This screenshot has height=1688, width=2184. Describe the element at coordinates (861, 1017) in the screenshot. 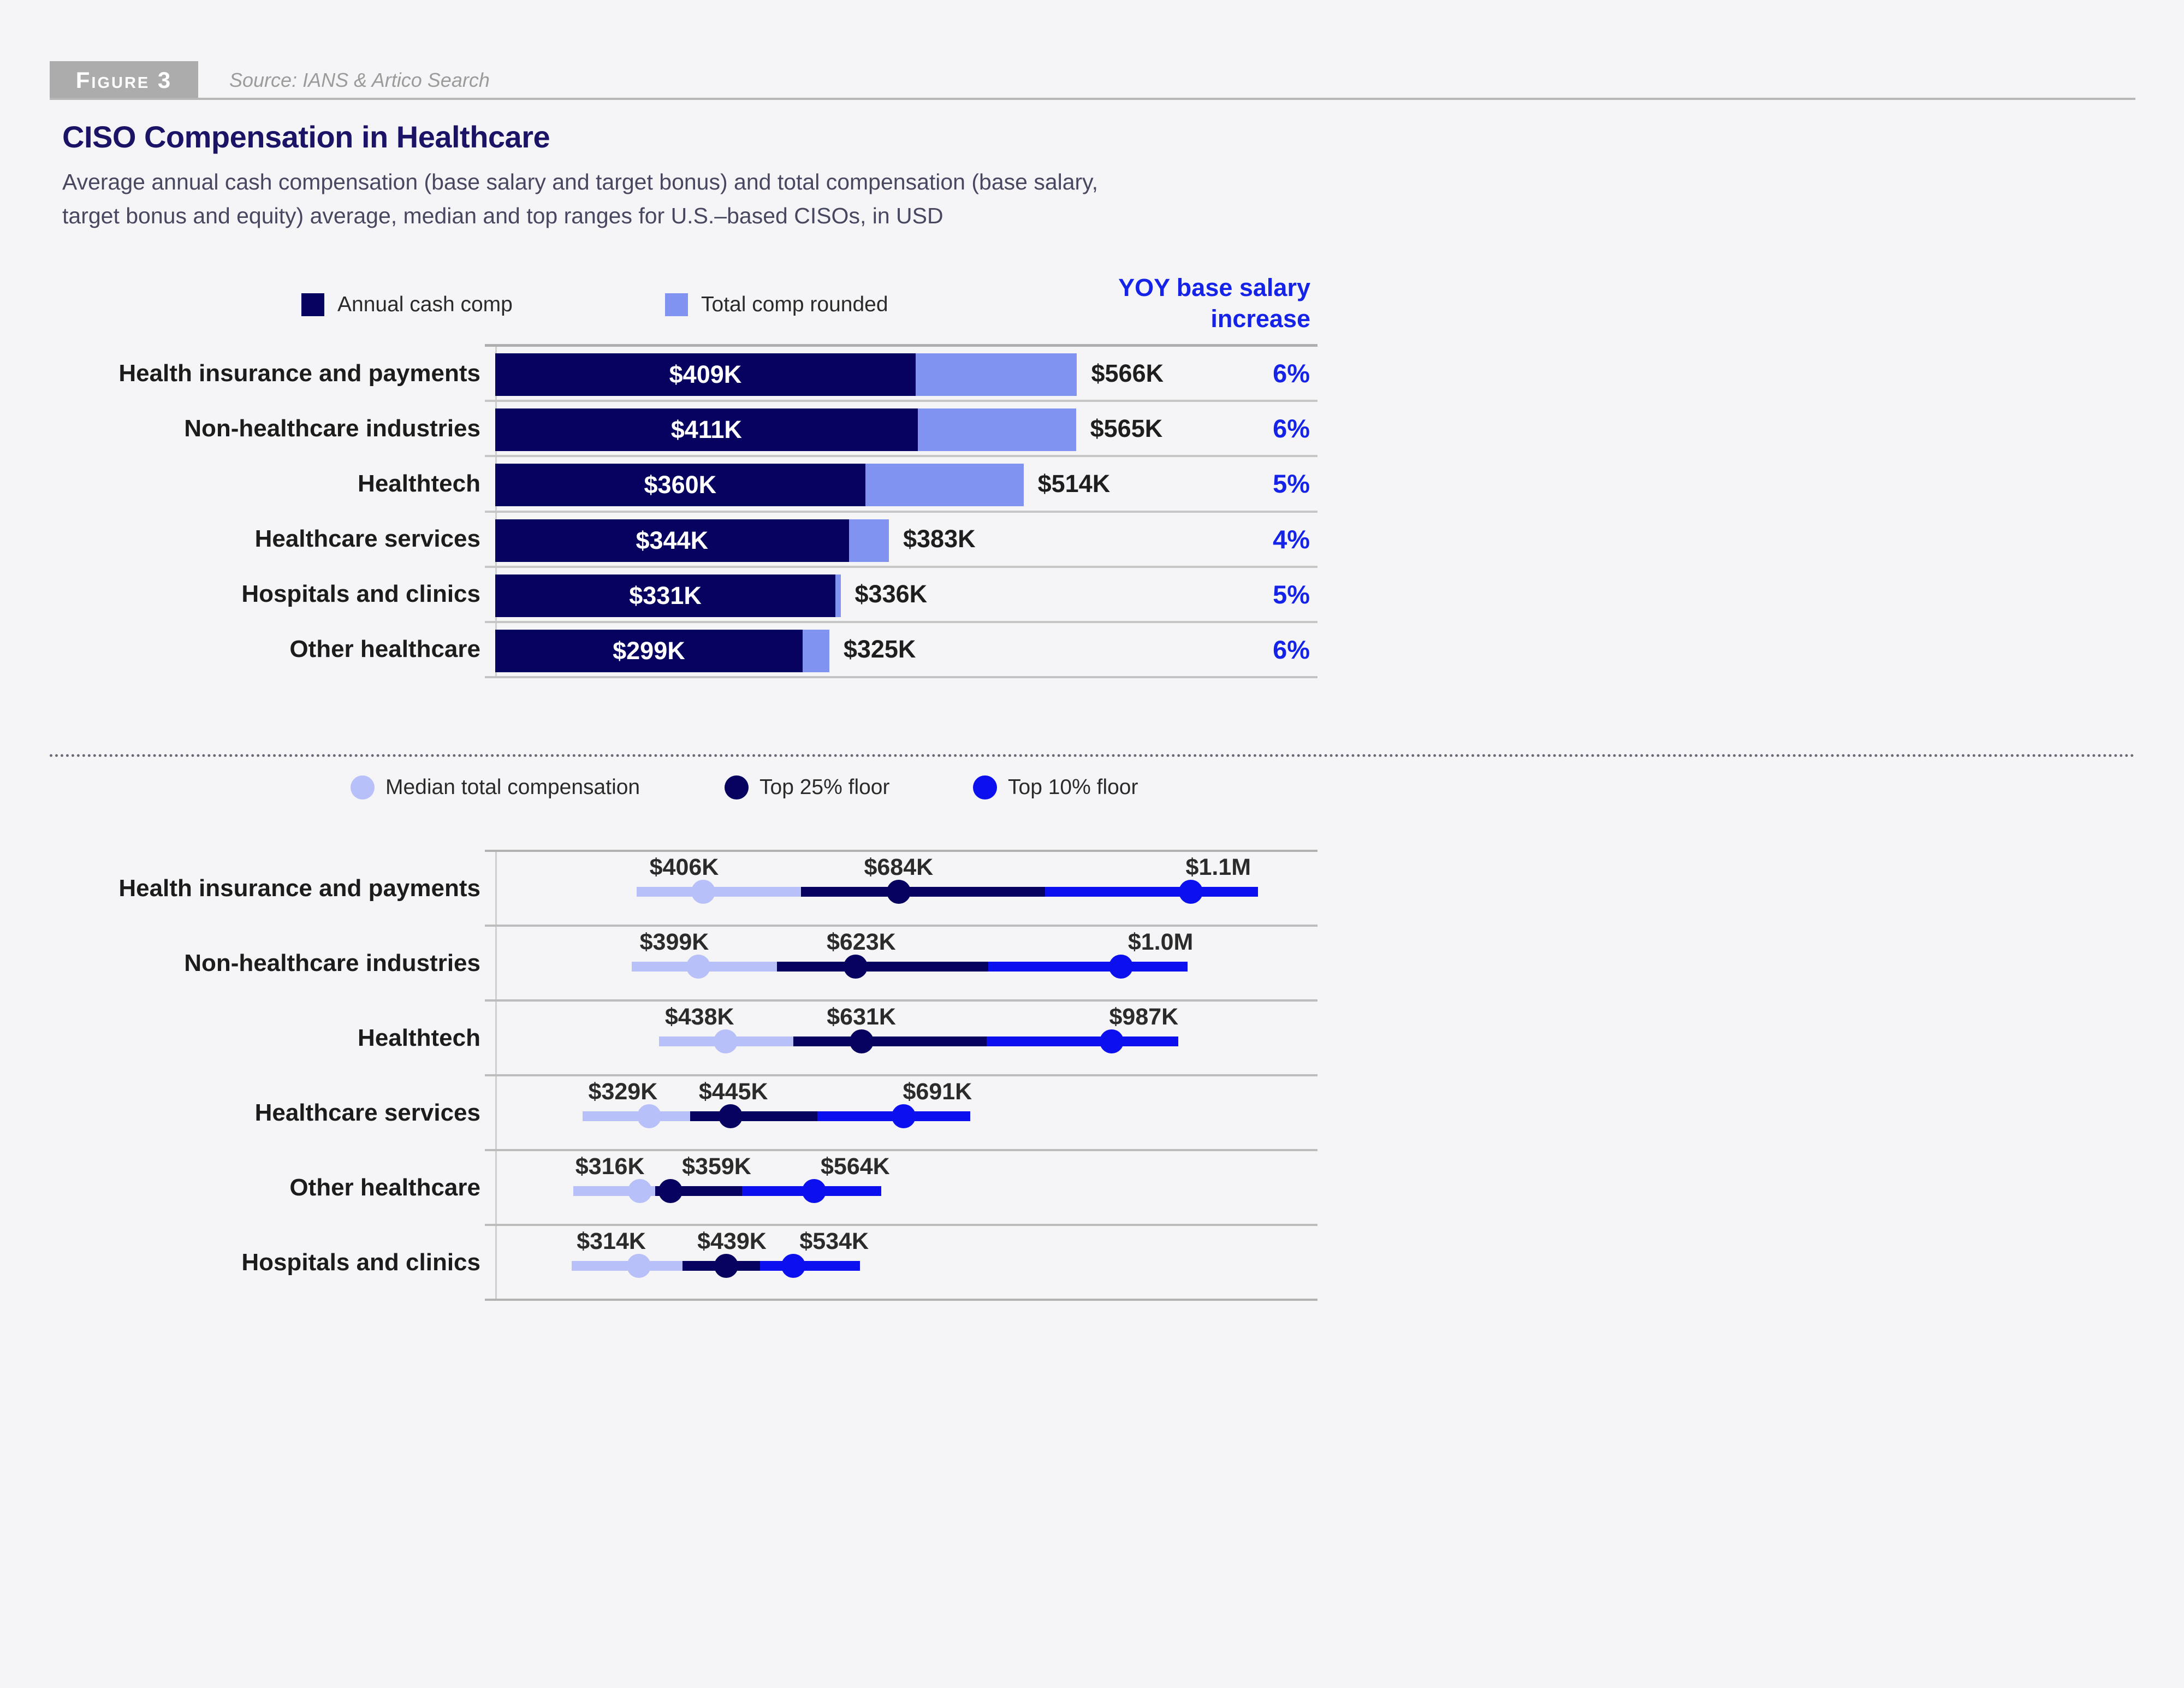

I see `top25-value-label: $631K` at that location.